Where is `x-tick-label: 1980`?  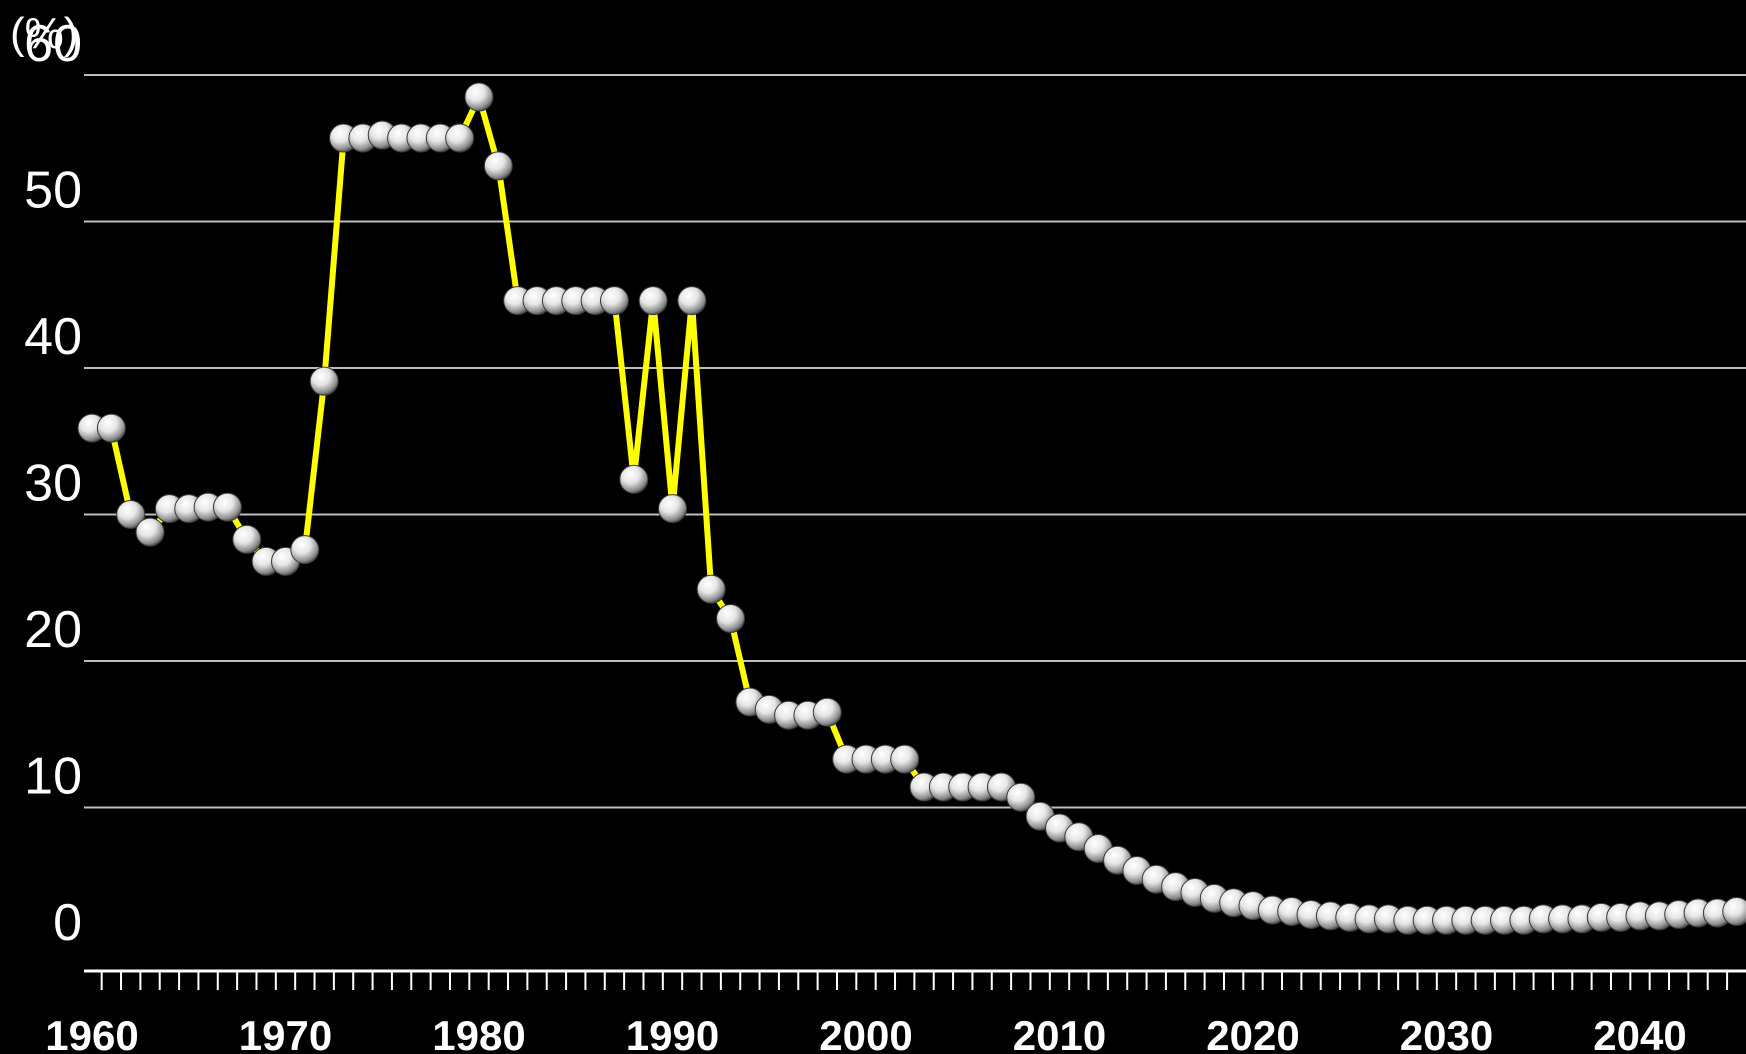 x-tick-label: 1980 is located at coordinates (478, 1033).